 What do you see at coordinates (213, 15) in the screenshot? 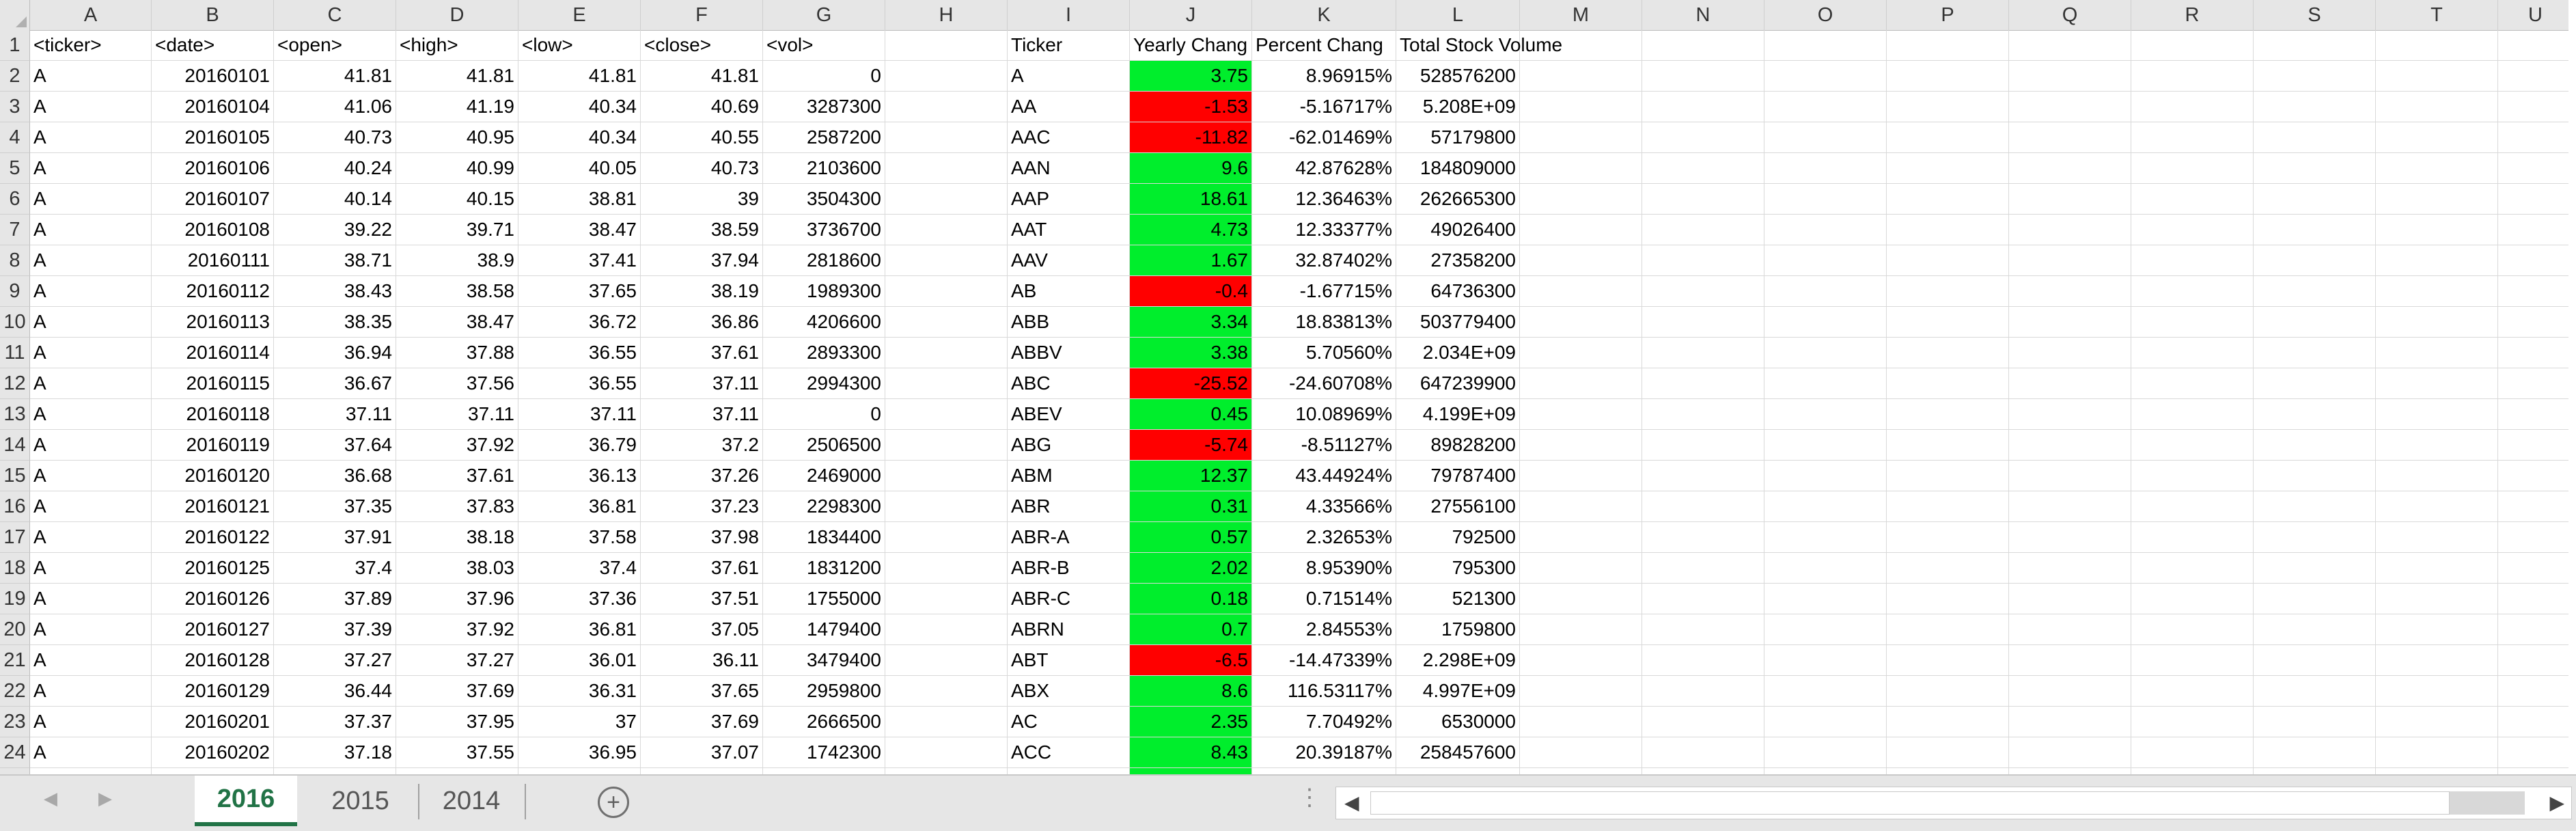
I see `column-header-b: B` at bounding box center [213, 15].